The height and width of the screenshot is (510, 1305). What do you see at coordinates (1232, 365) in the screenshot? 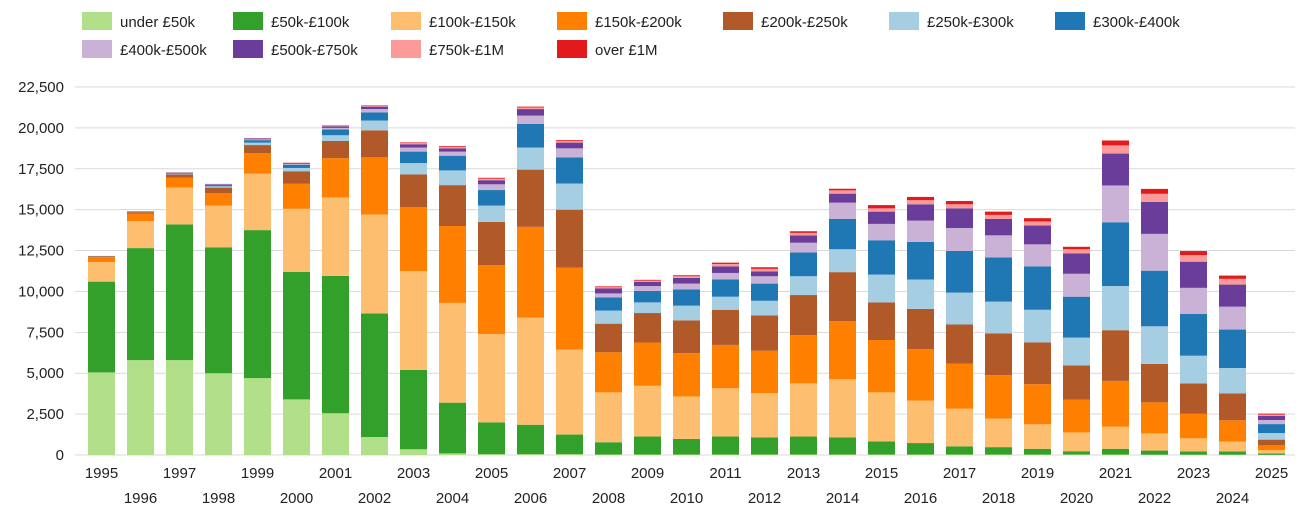
I see `bar-stack-2024` at bounding box center [1232, 365].